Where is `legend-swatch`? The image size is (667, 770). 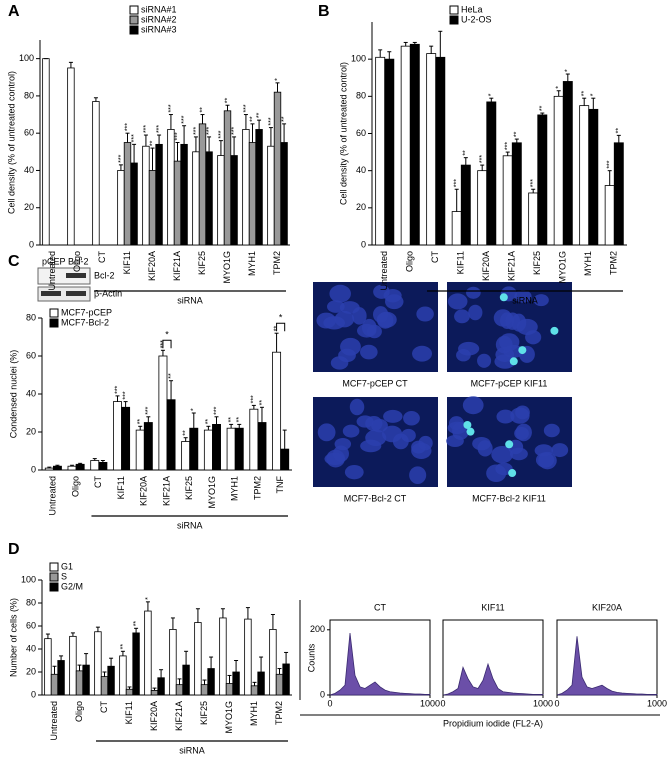
legend-swatch is located at coordinates (54, 323).